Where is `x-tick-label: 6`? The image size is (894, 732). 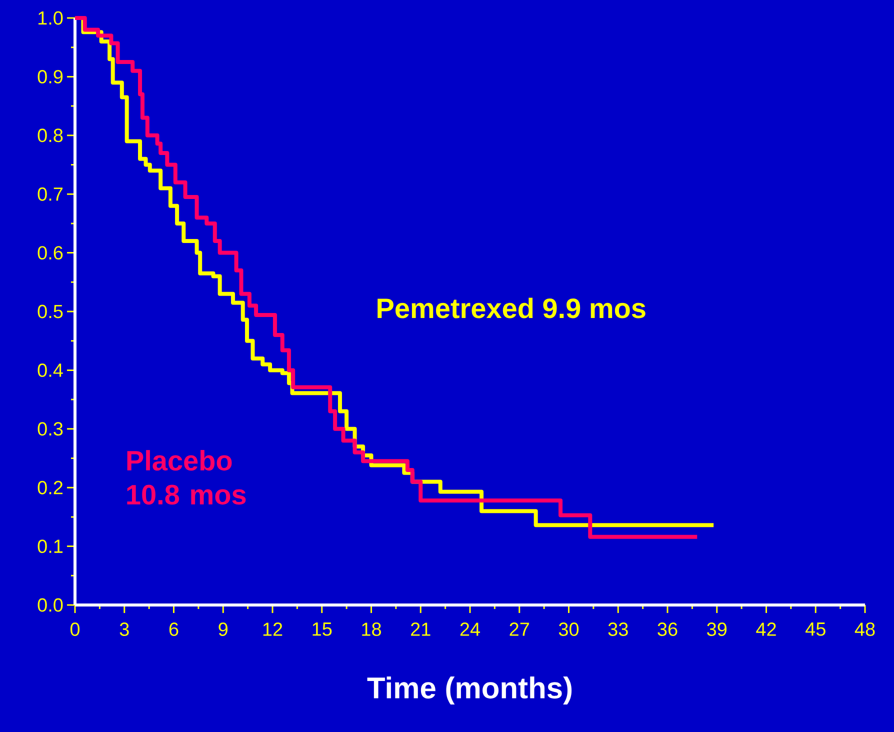 x-tick-label: 6 is located at coordinates (173, 629).